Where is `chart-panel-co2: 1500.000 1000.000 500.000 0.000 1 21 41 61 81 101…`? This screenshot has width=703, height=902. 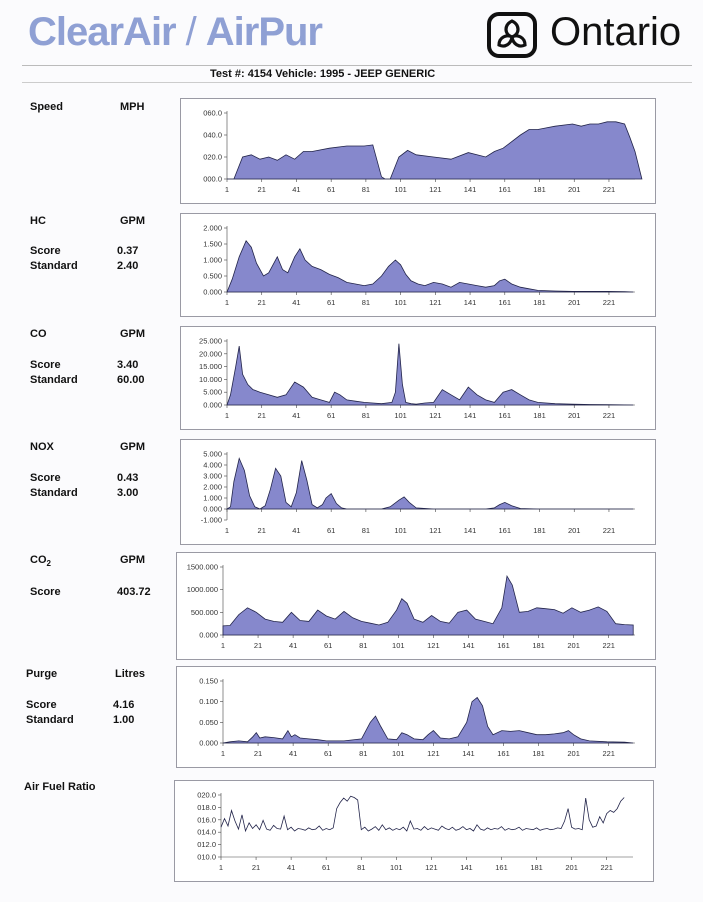
chart-panel-co2: 1500.000 1000.000 500.000 0.000 1 21 41 61 81 101… is located at coordinates (416, 606).